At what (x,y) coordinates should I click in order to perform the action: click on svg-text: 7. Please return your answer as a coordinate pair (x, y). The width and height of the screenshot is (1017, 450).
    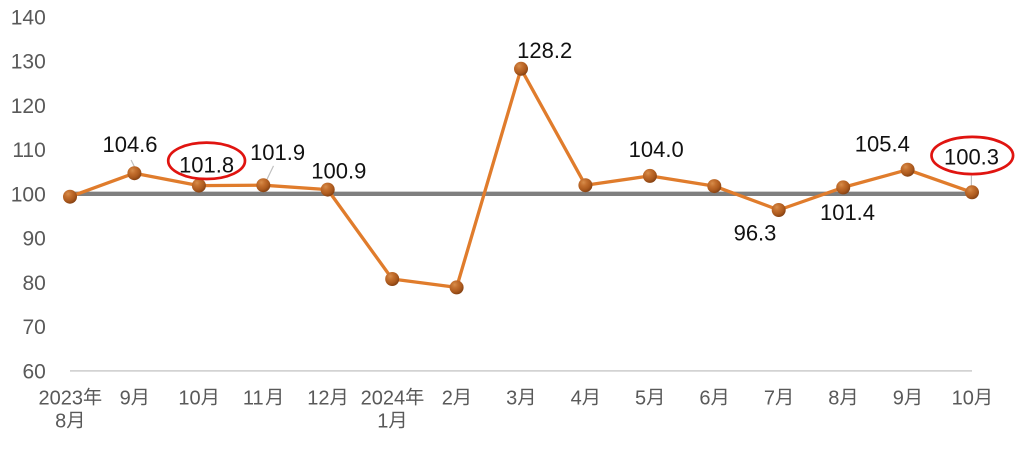
    Looking at the image, I should click on (769, 398).